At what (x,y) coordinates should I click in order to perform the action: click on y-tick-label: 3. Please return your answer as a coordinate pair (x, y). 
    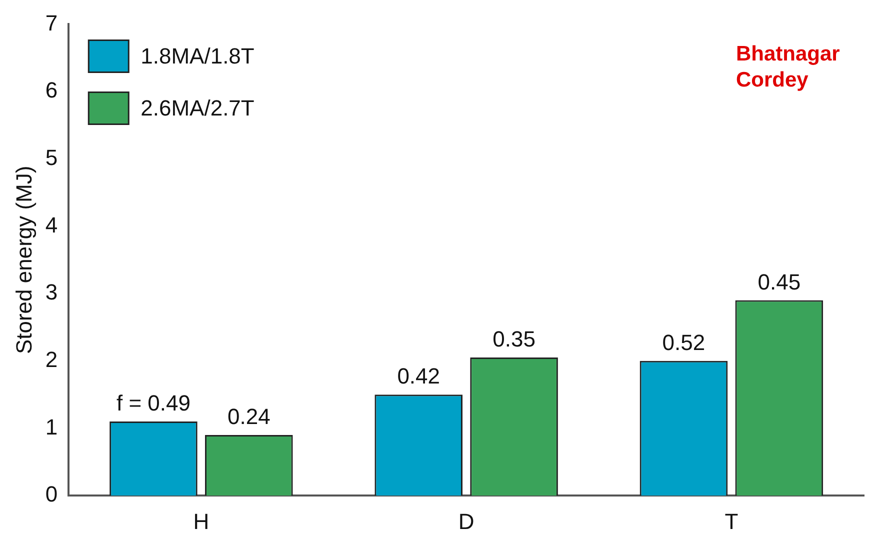
    Looking at the image, I should click on (51, 292).